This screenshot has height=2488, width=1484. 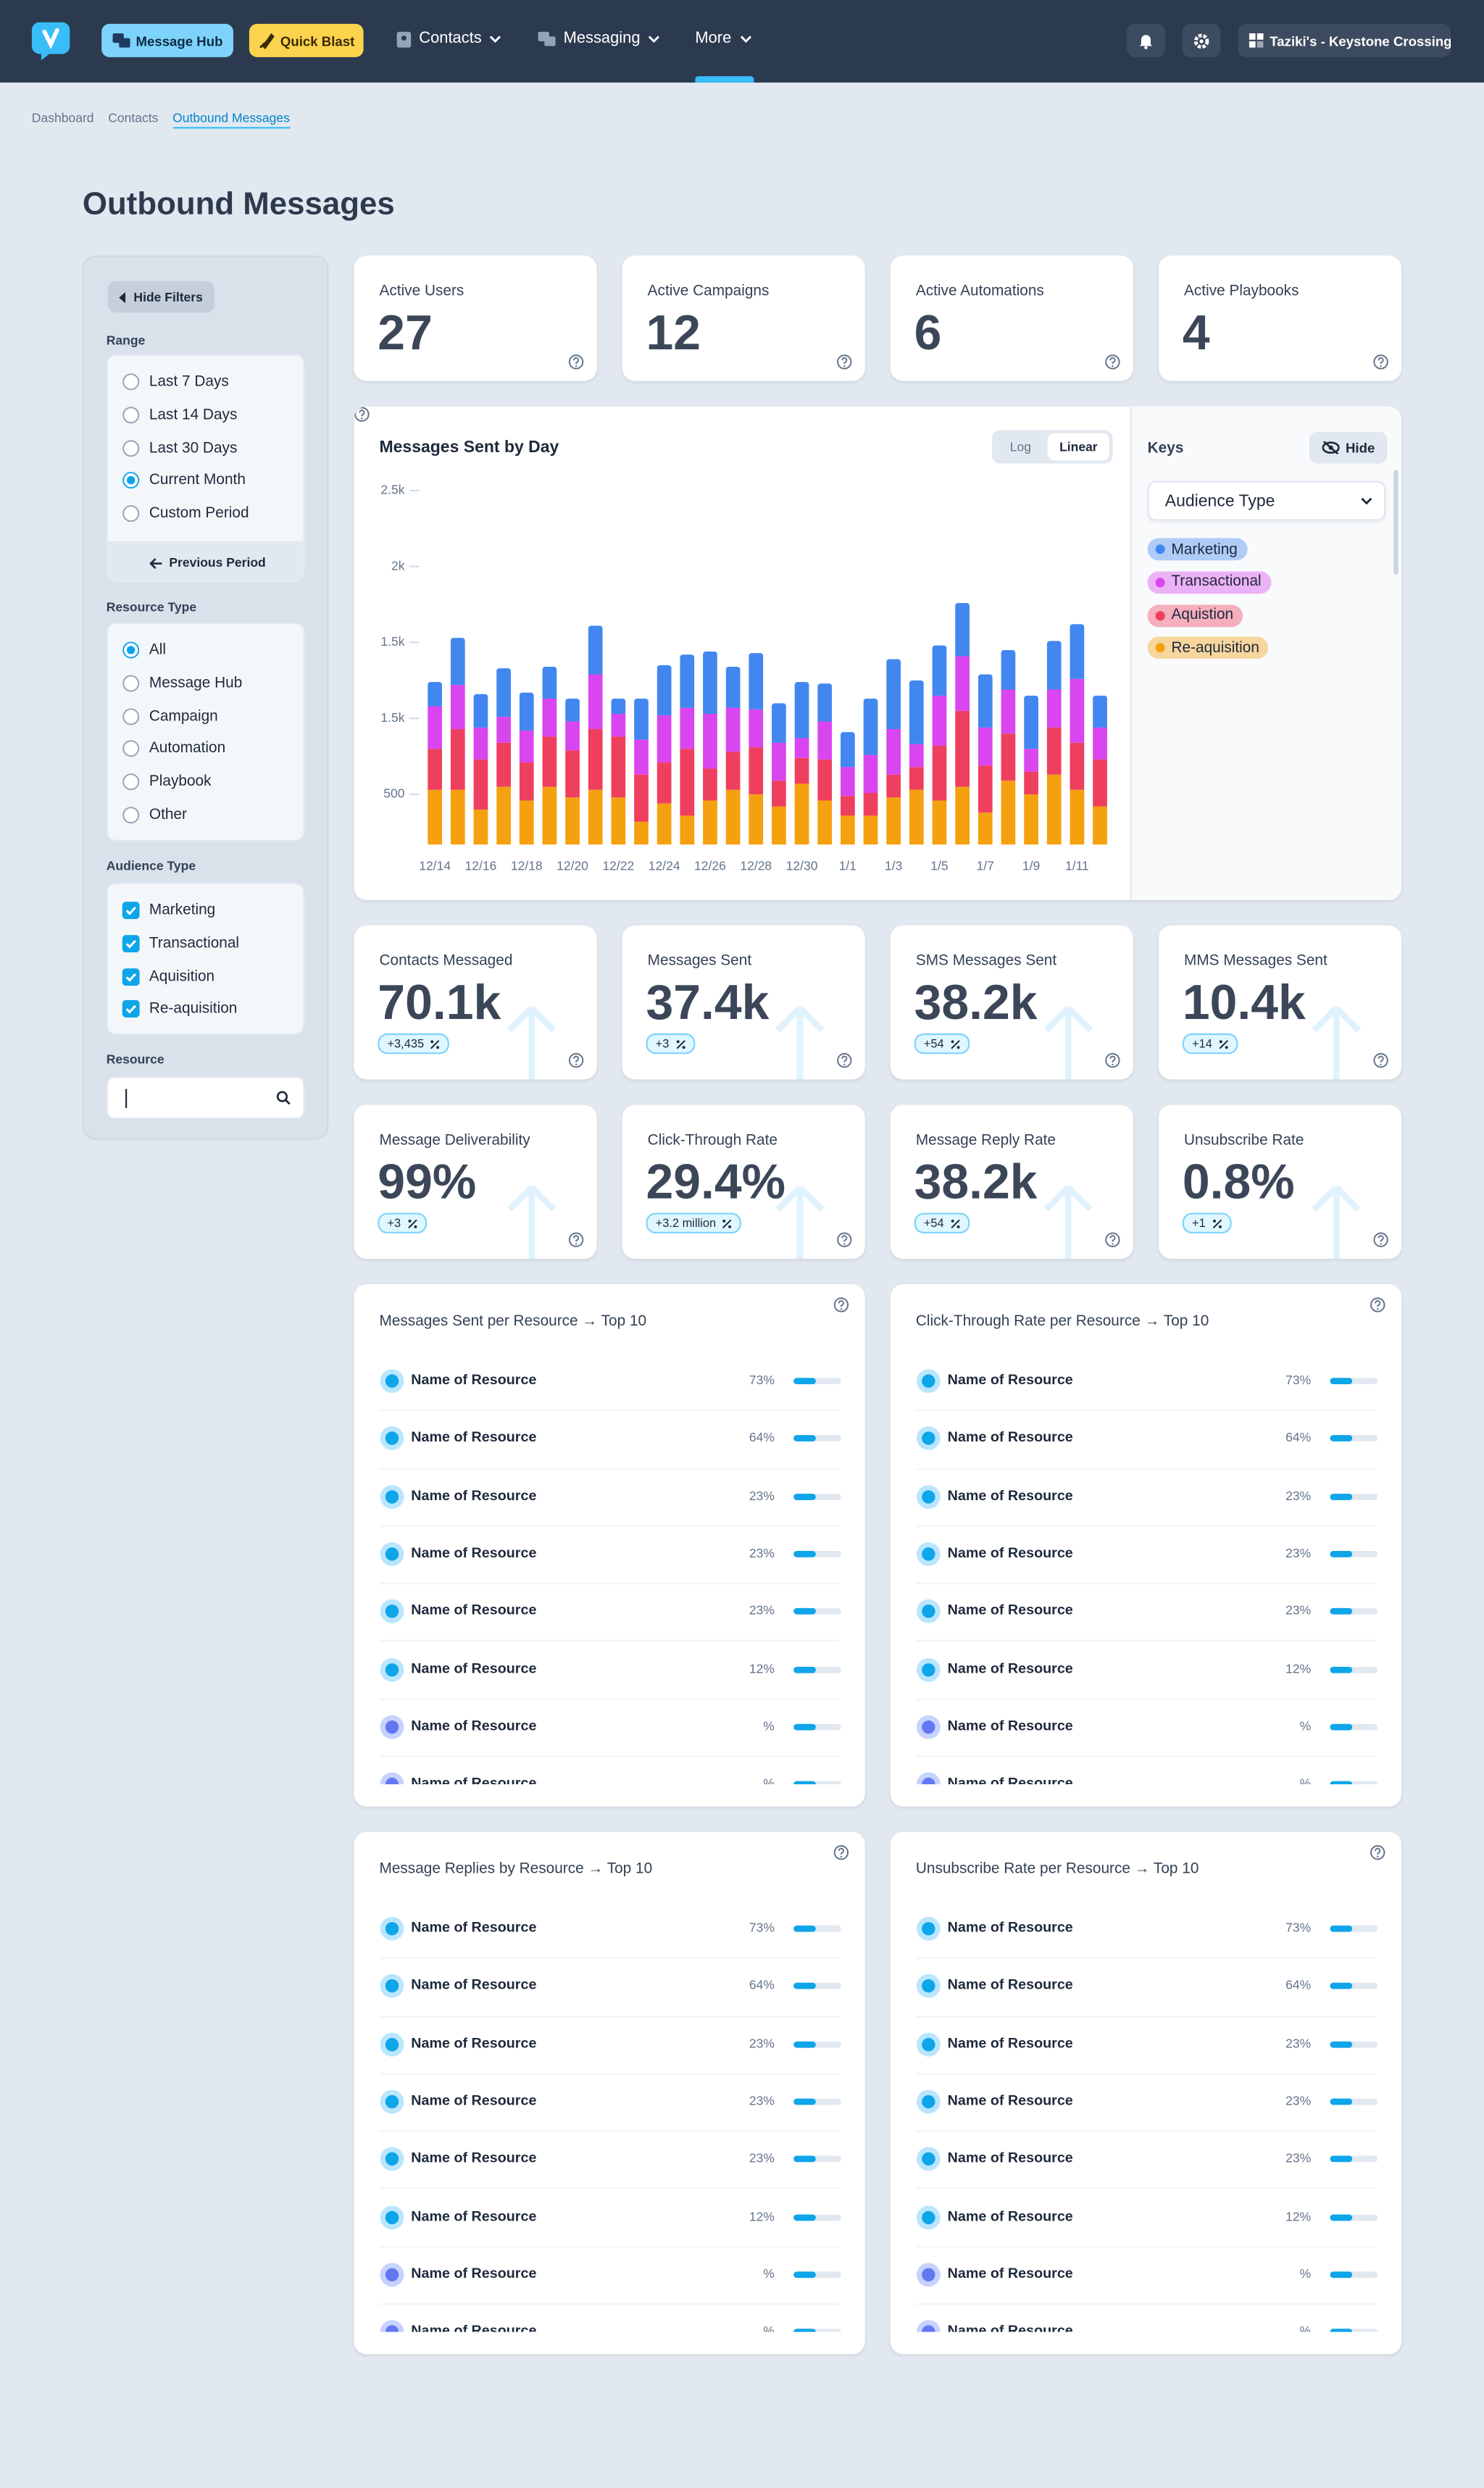 I want to click on notifications-button, so click(x=1146, y=40).